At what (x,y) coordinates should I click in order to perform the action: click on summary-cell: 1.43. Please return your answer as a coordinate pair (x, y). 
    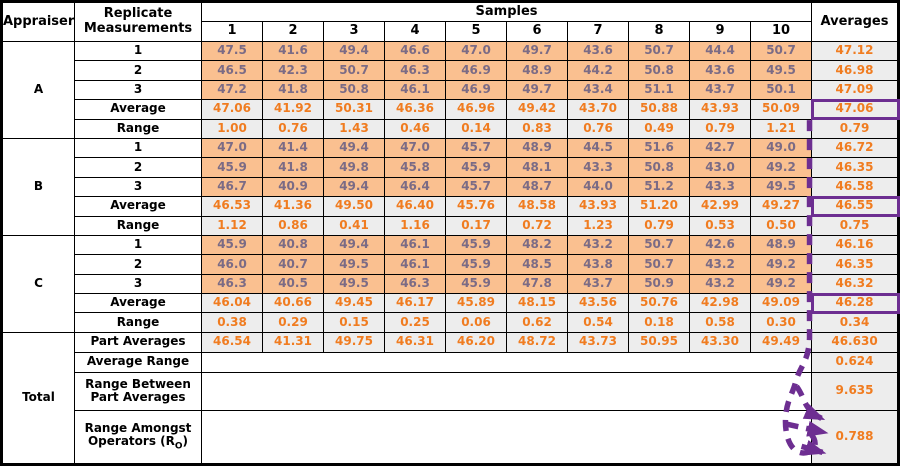
    Looking at the image, I should click on (354, 128).